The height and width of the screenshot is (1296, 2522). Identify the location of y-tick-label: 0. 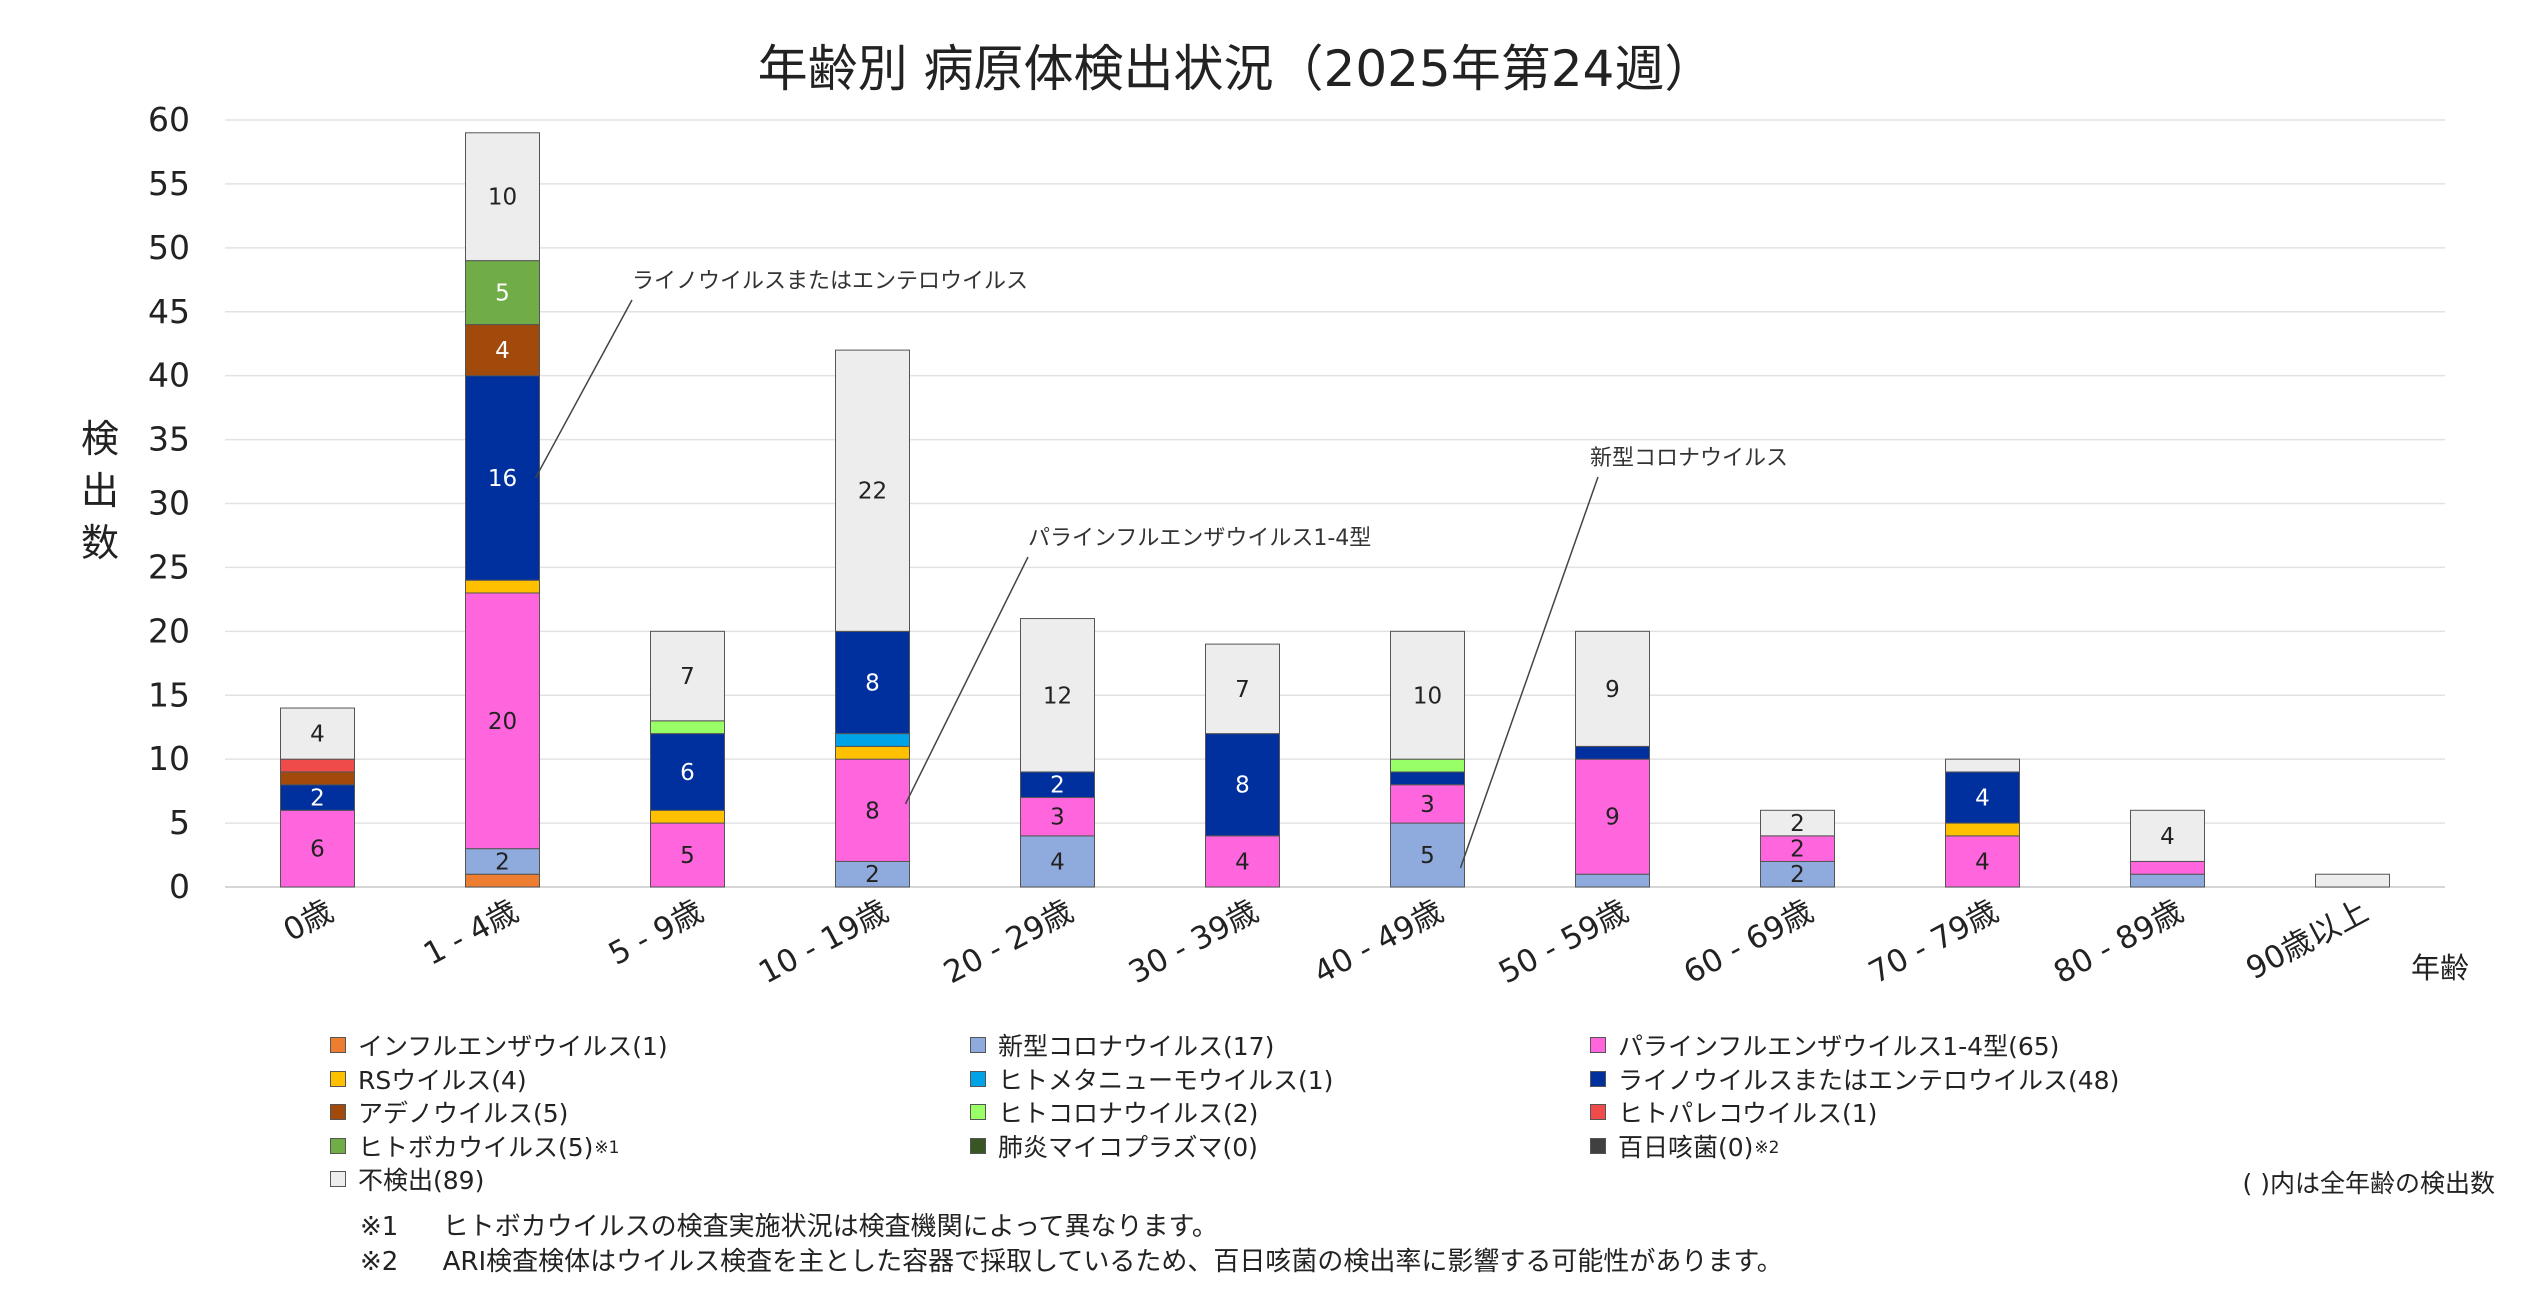
(179, 886).